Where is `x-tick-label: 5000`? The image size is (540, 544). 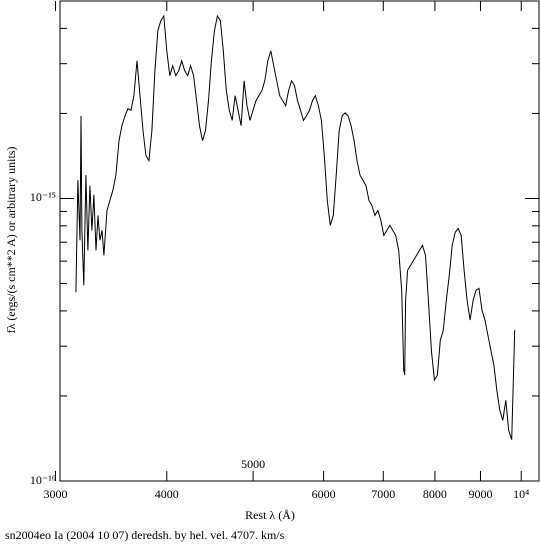 x-tick-label: 5000 is located at coordinates (253, 464).